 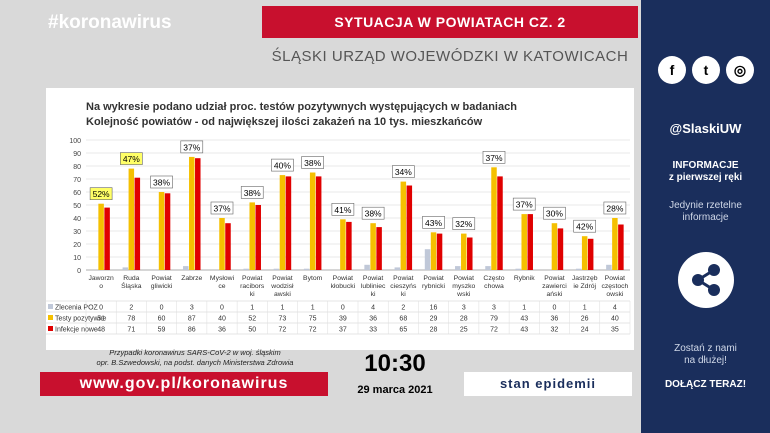 What do you see at coordinates (705, 360) in the screenshot?
I see `sidebar-stay-line2: na dłużej!` at bounding box center [705, 360].